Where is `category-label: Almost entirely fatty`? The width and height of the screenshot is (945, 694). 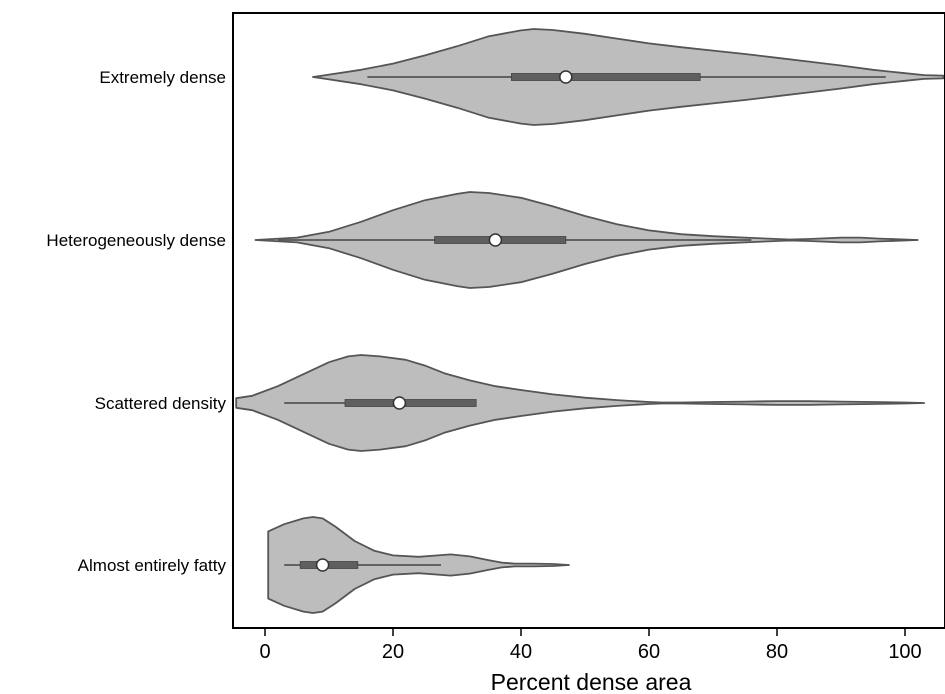
category-label: Almost entirely fatty is located at coordinates (152, 565).